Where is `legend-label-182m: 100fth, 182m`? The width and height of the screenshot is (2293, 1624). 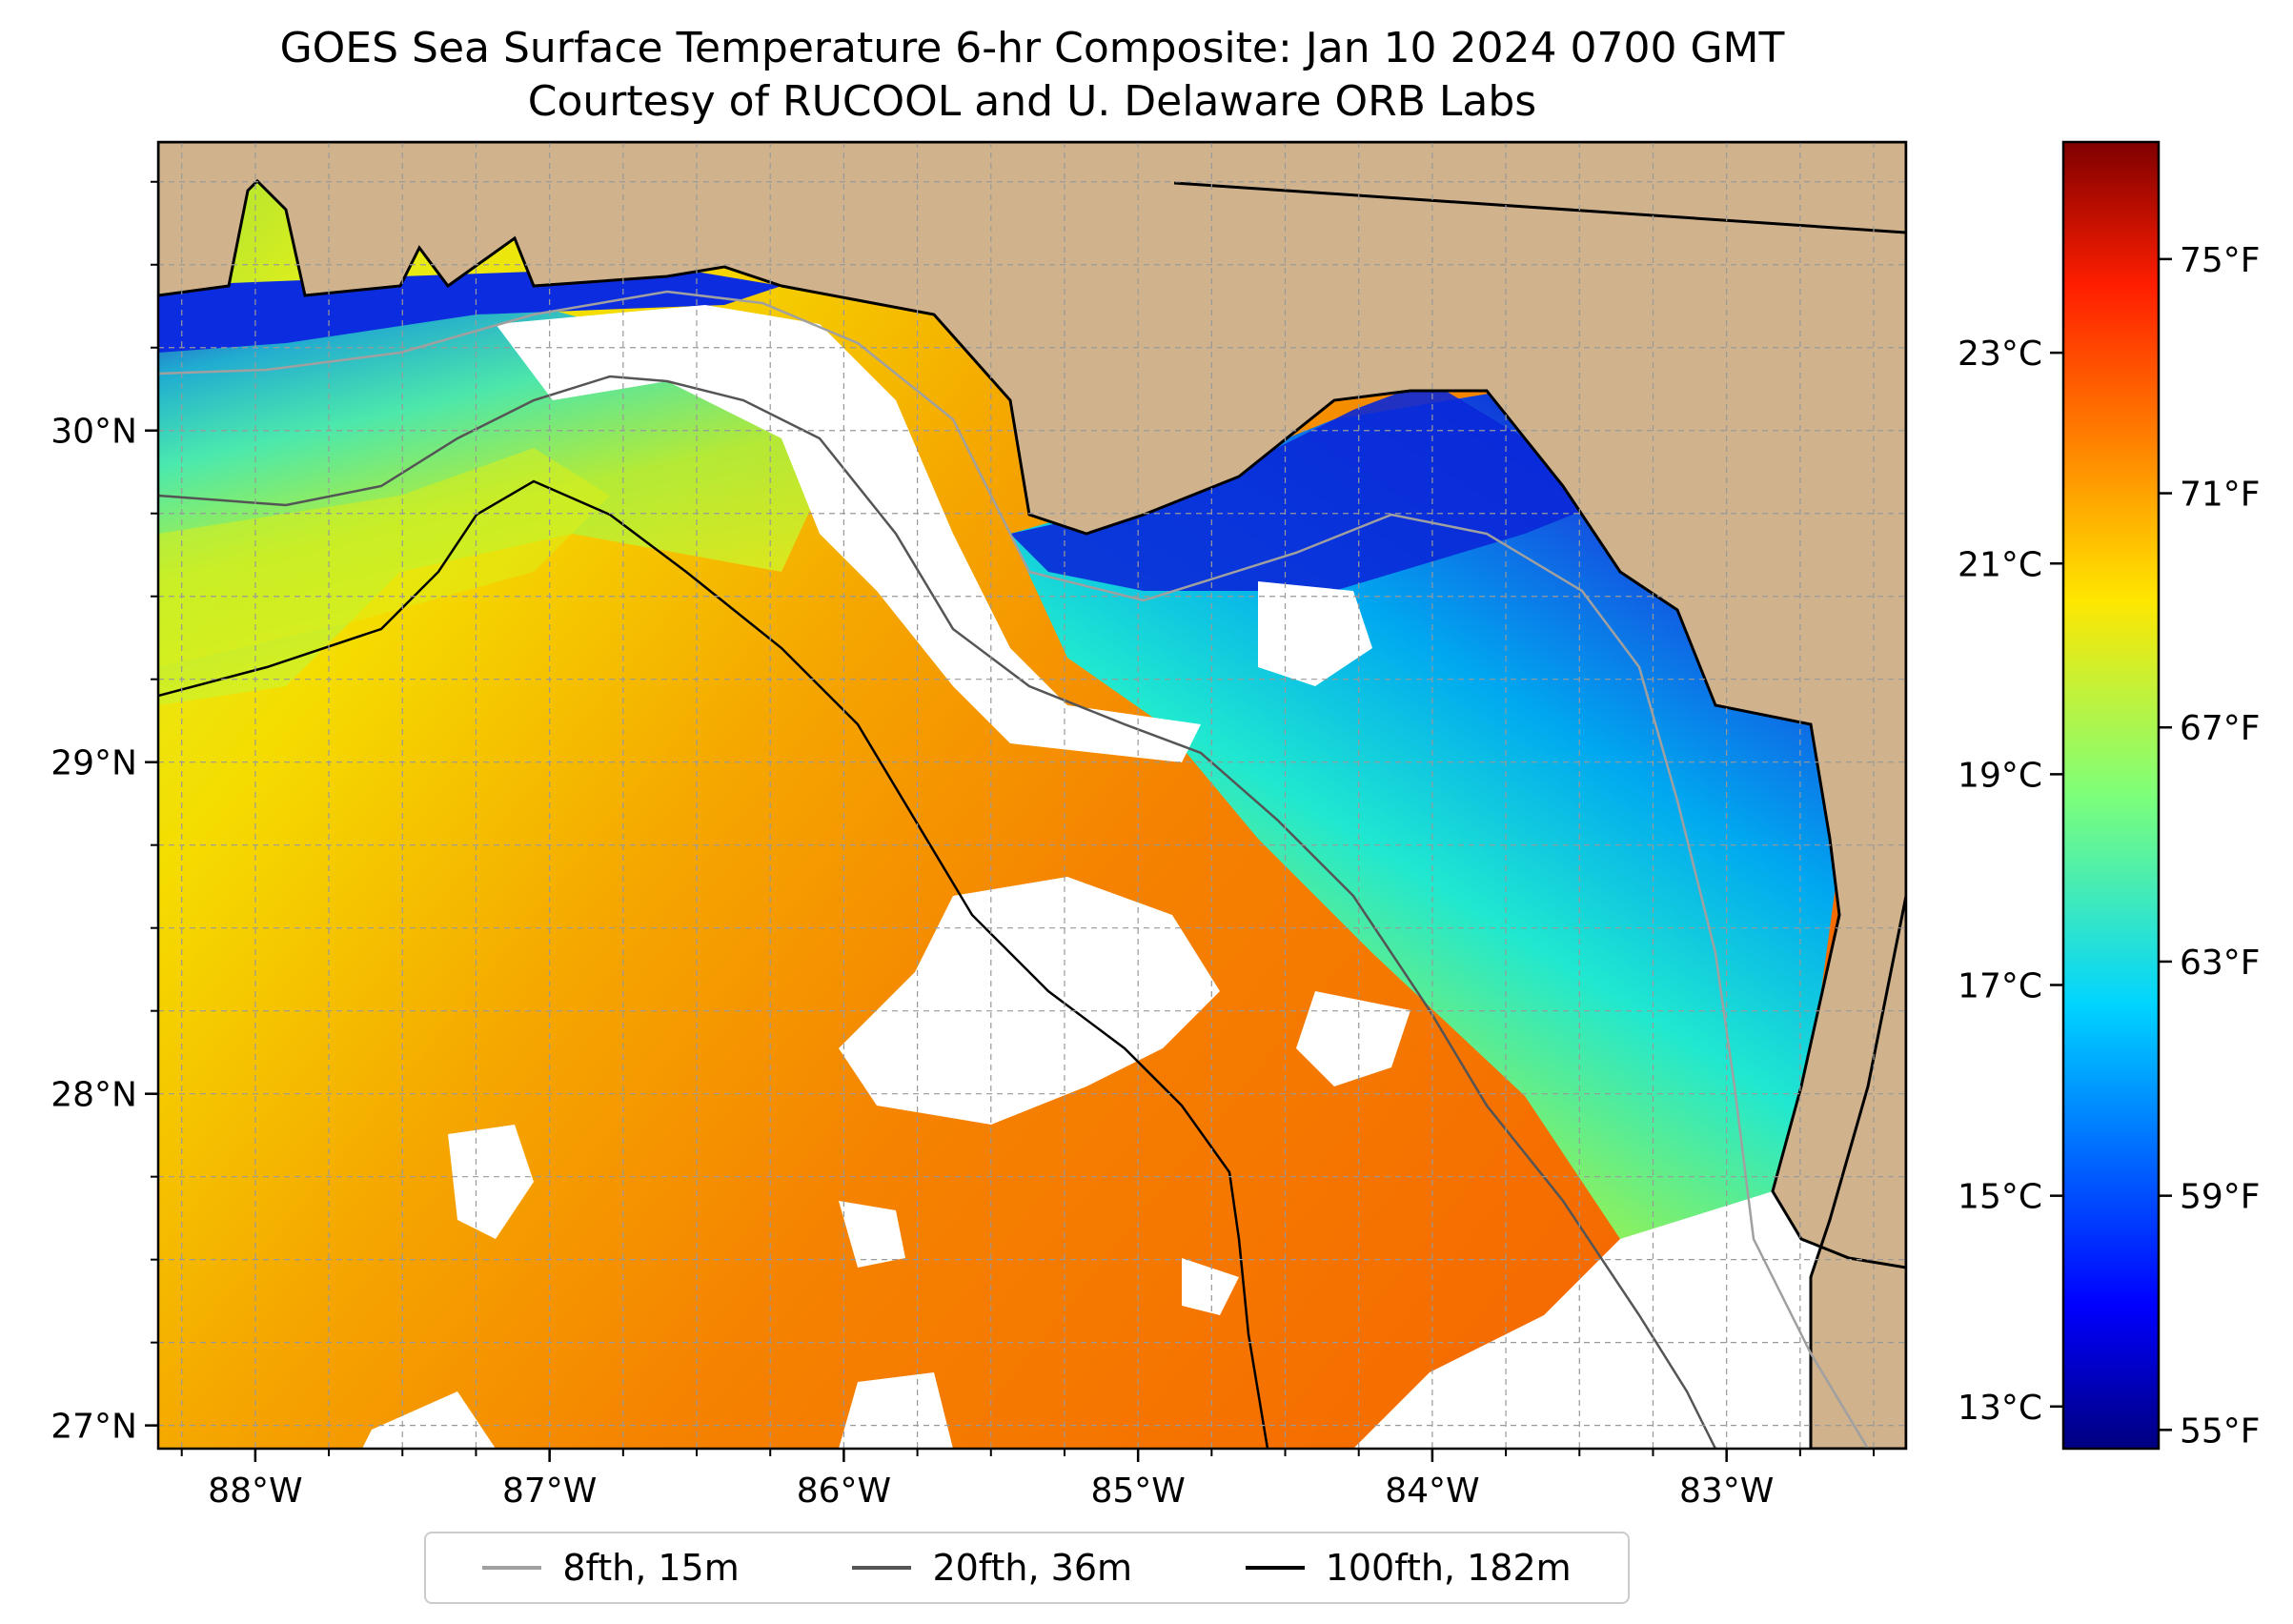 legend-label-182m: 100fth, 182m is located at coordinates (1449, 1568).